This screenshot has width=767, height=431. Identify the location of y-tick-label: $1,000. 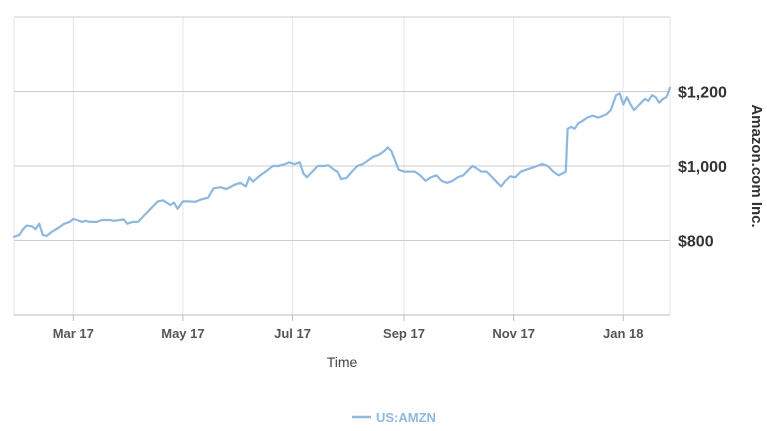
(702, 167).